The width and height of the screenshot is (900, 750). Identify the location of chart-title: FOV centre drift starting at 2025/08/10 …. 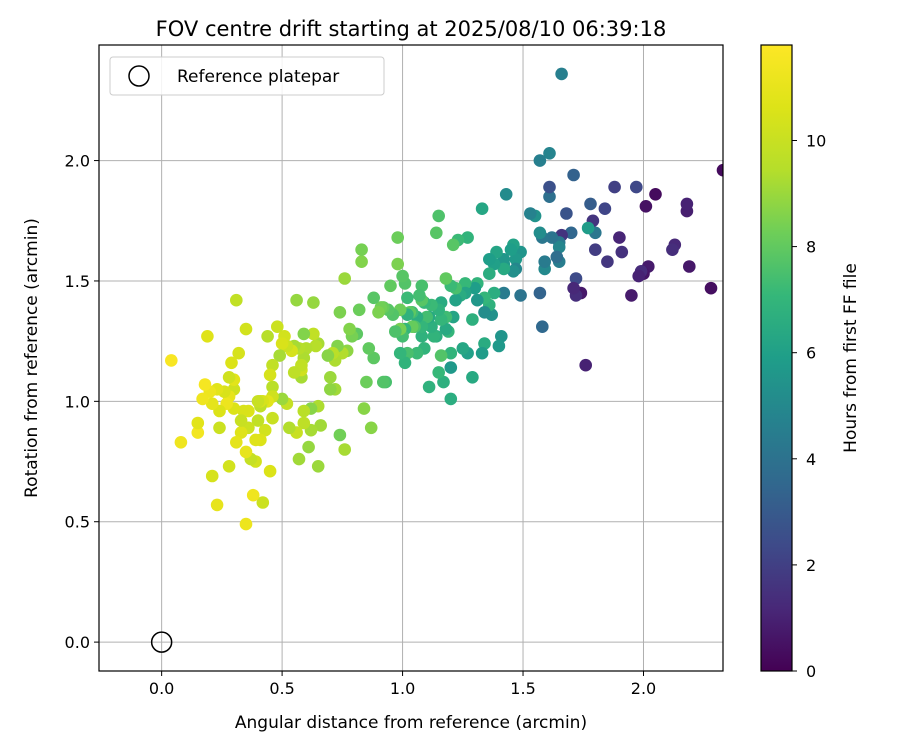
(411, 29).